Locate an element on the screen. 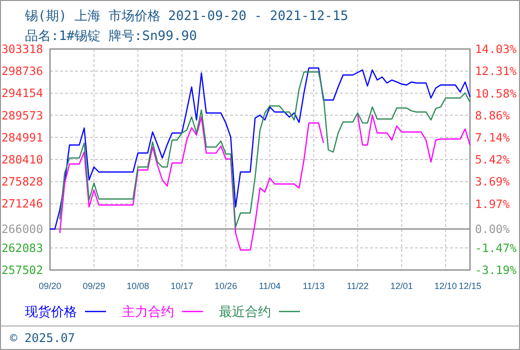  x-tick-label: 10/17 is located at coordinates (182, 286).